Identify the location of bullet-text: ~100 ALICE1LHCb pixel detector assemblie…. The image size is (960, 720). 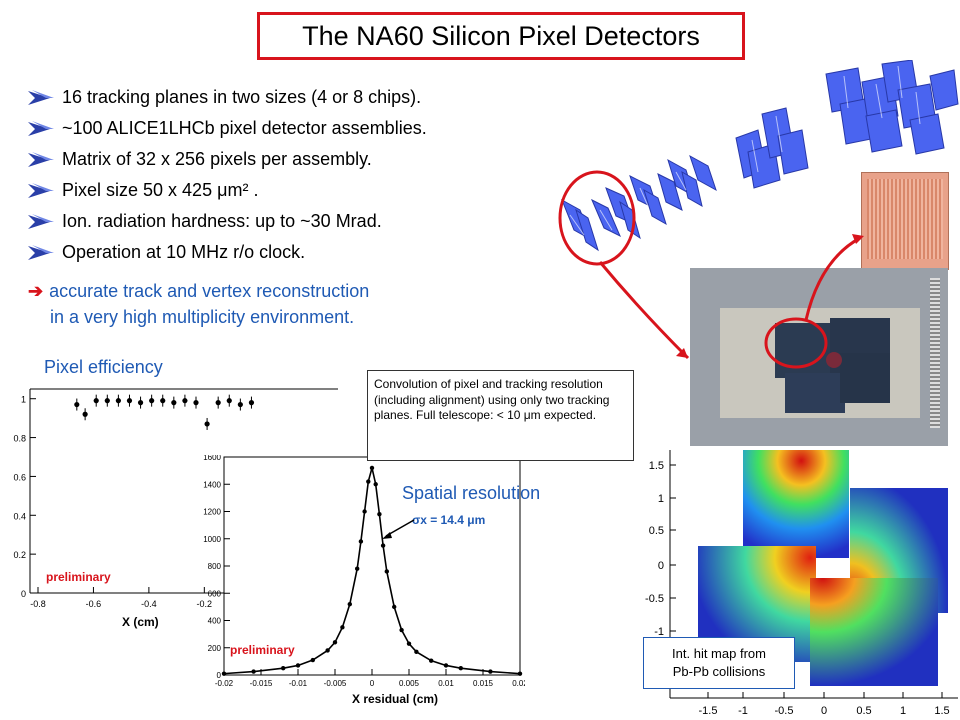
(244, 128).